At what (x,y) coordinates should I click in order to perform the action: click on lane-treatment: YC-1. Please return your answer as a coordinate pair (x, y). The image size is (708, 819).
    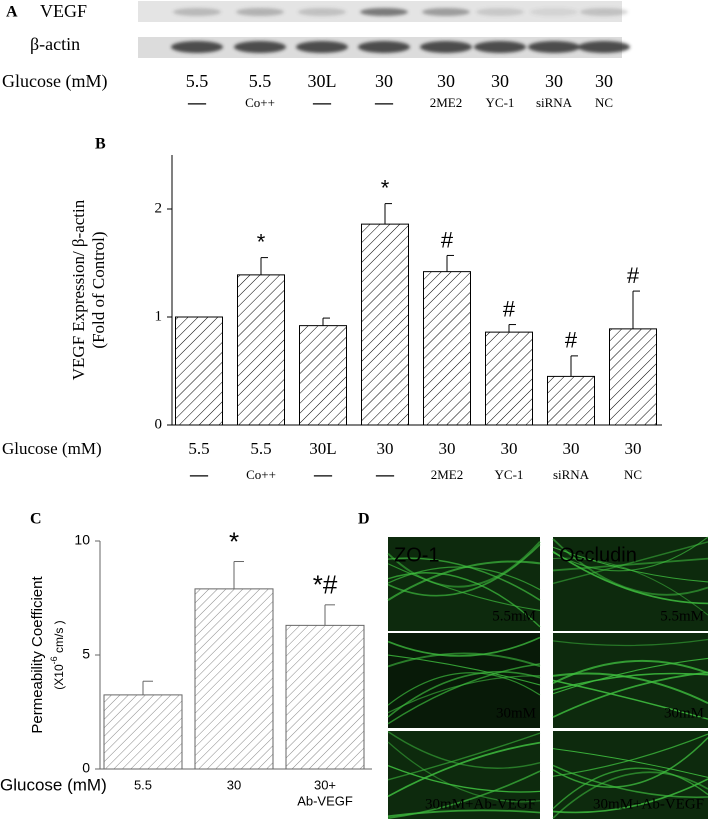
    Looking at the image, I should click on (500, 102).